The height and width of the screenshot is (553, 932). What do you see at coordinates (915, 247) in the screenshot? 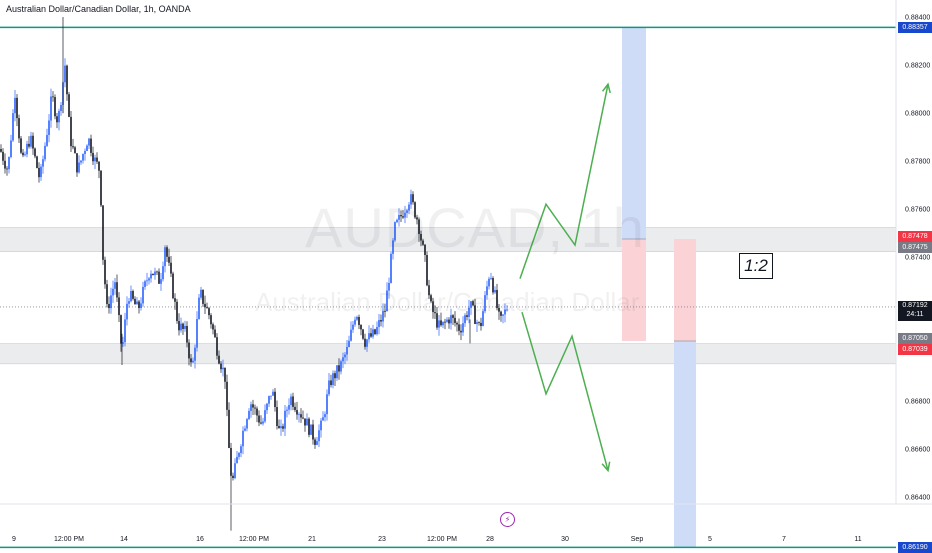
I see `resistance-low-price-label: 0.87475` at bounding box center [915, 247].